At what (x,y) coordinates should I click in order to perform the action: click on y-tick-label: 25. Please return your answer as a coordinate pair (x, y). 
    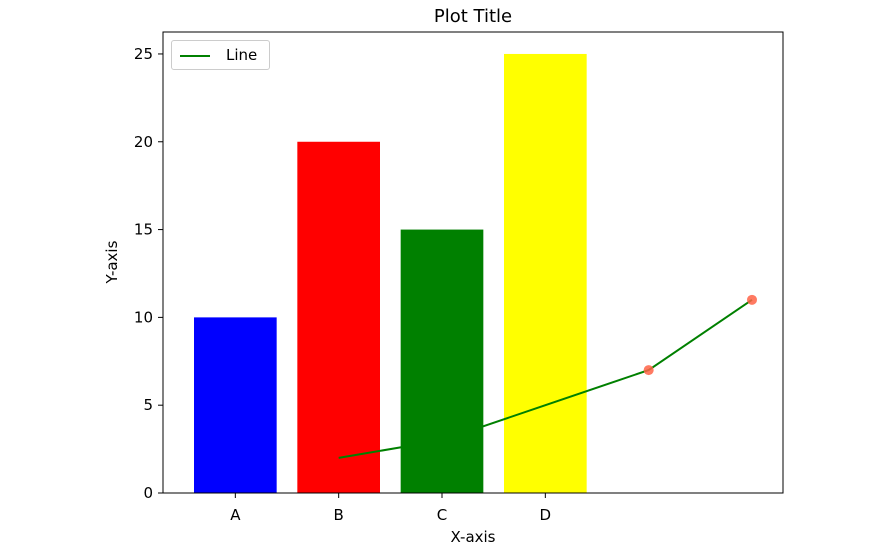
    Looking at the image, I should click on (143, 54).